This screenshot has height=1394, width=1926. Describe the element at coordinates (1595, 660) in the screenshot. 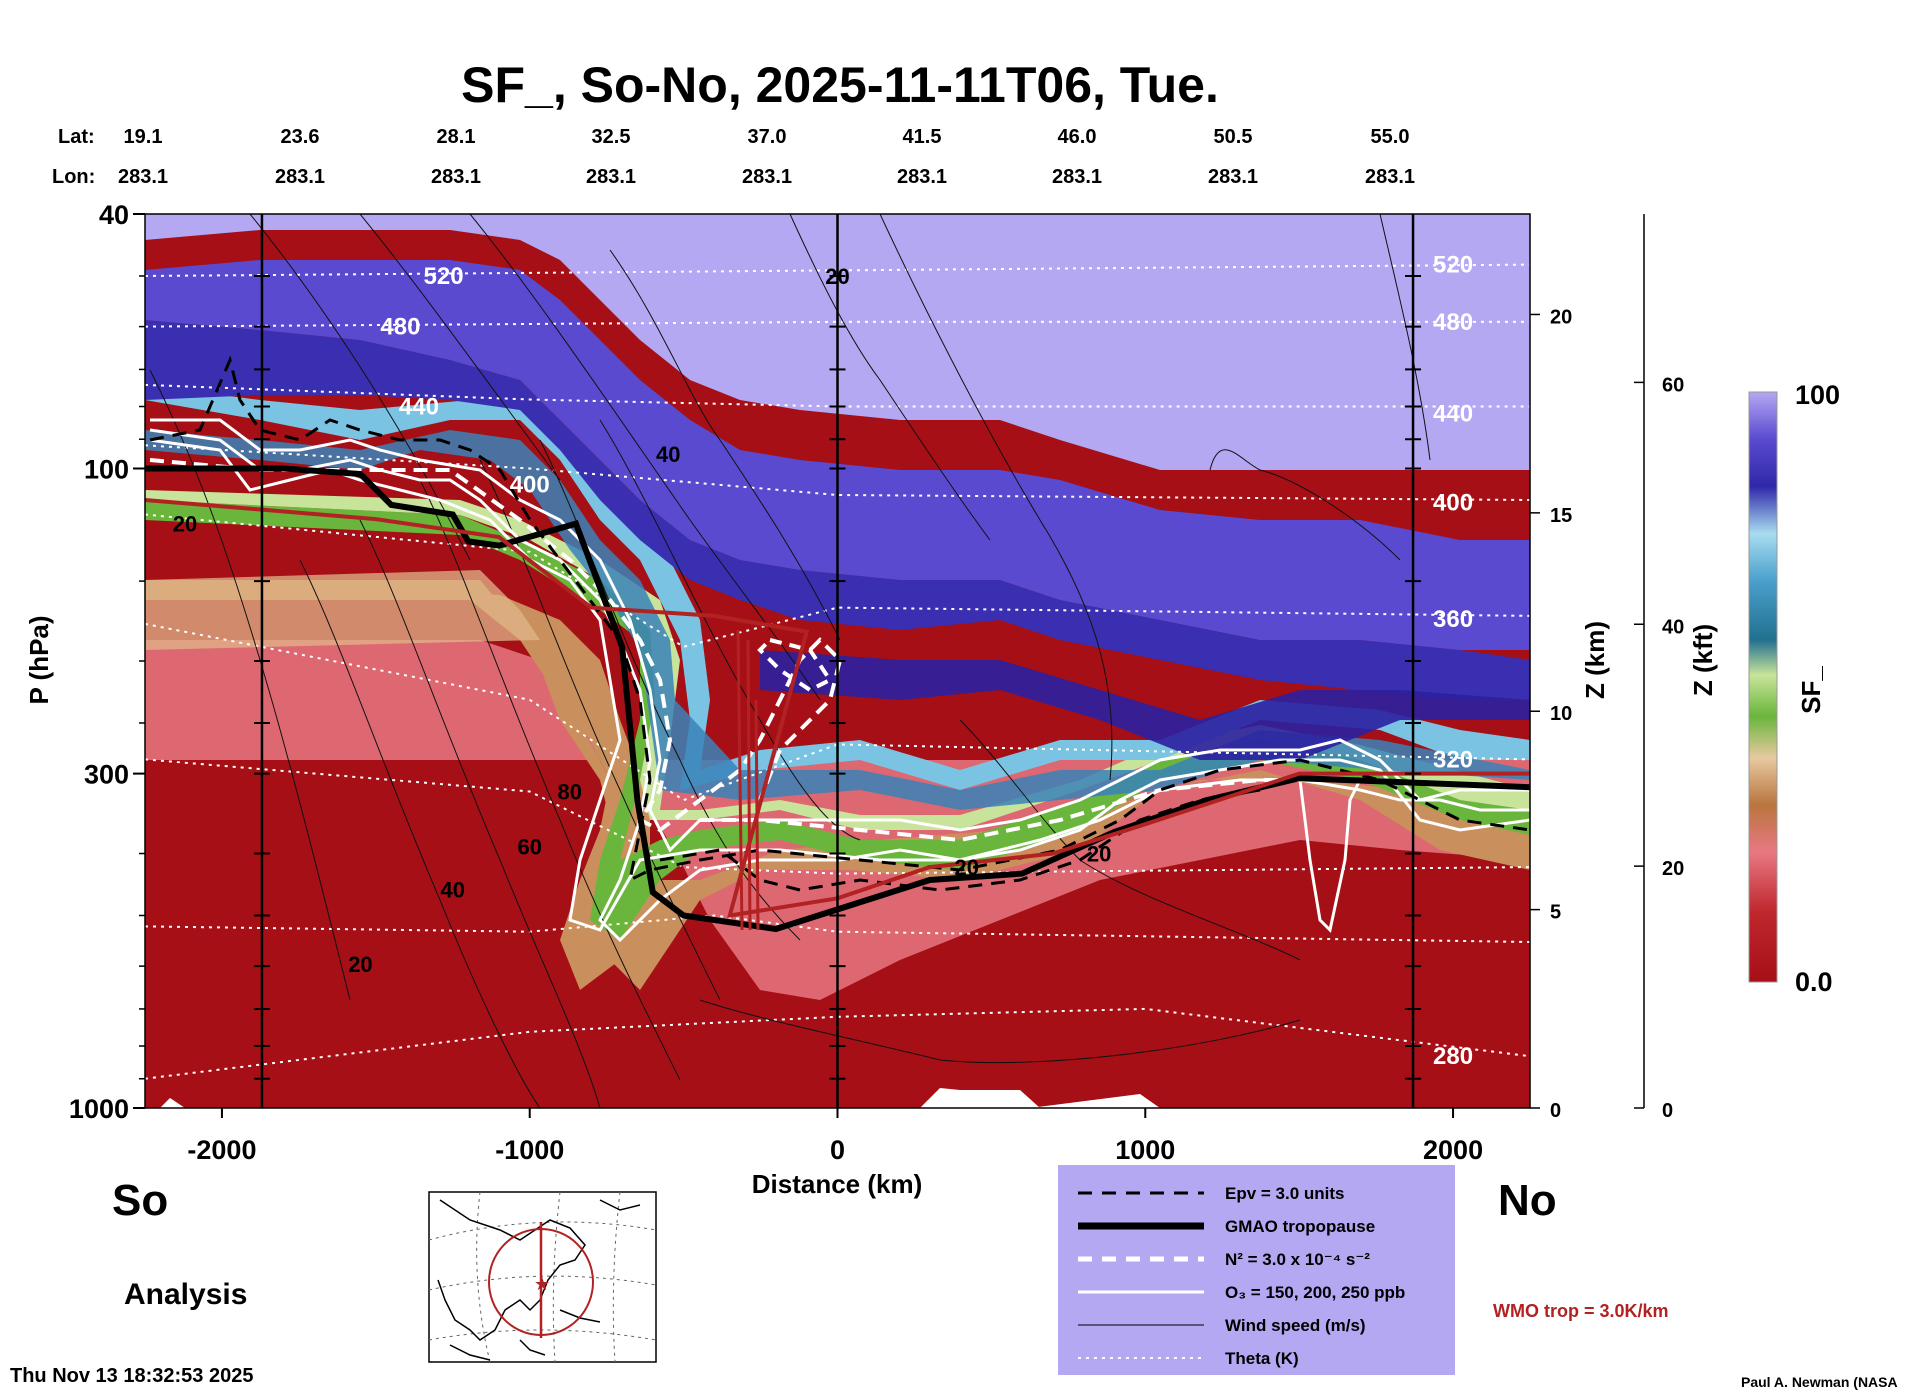

I see `z-km-label: Z (km)` at that location.